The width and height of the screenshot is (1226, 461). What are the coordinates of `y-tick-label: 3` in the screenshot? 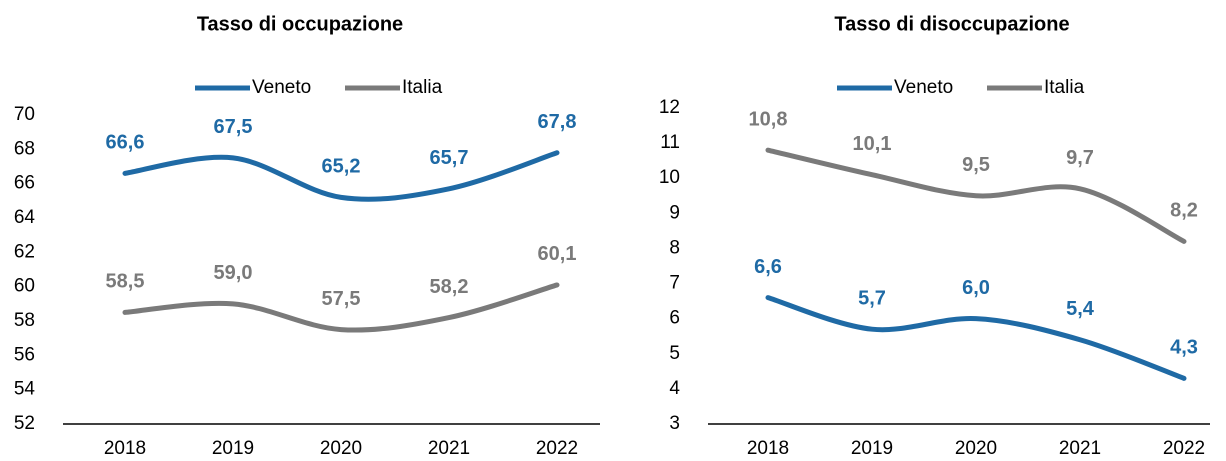 It's located at (674, 423).